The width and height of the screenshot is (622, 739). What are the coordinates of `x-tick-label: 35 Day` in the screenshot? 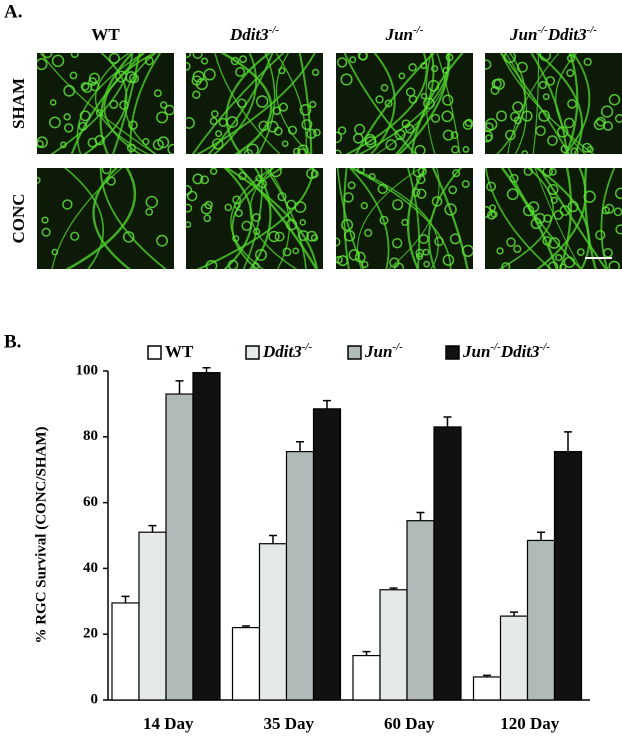 It's located at (288, 723).